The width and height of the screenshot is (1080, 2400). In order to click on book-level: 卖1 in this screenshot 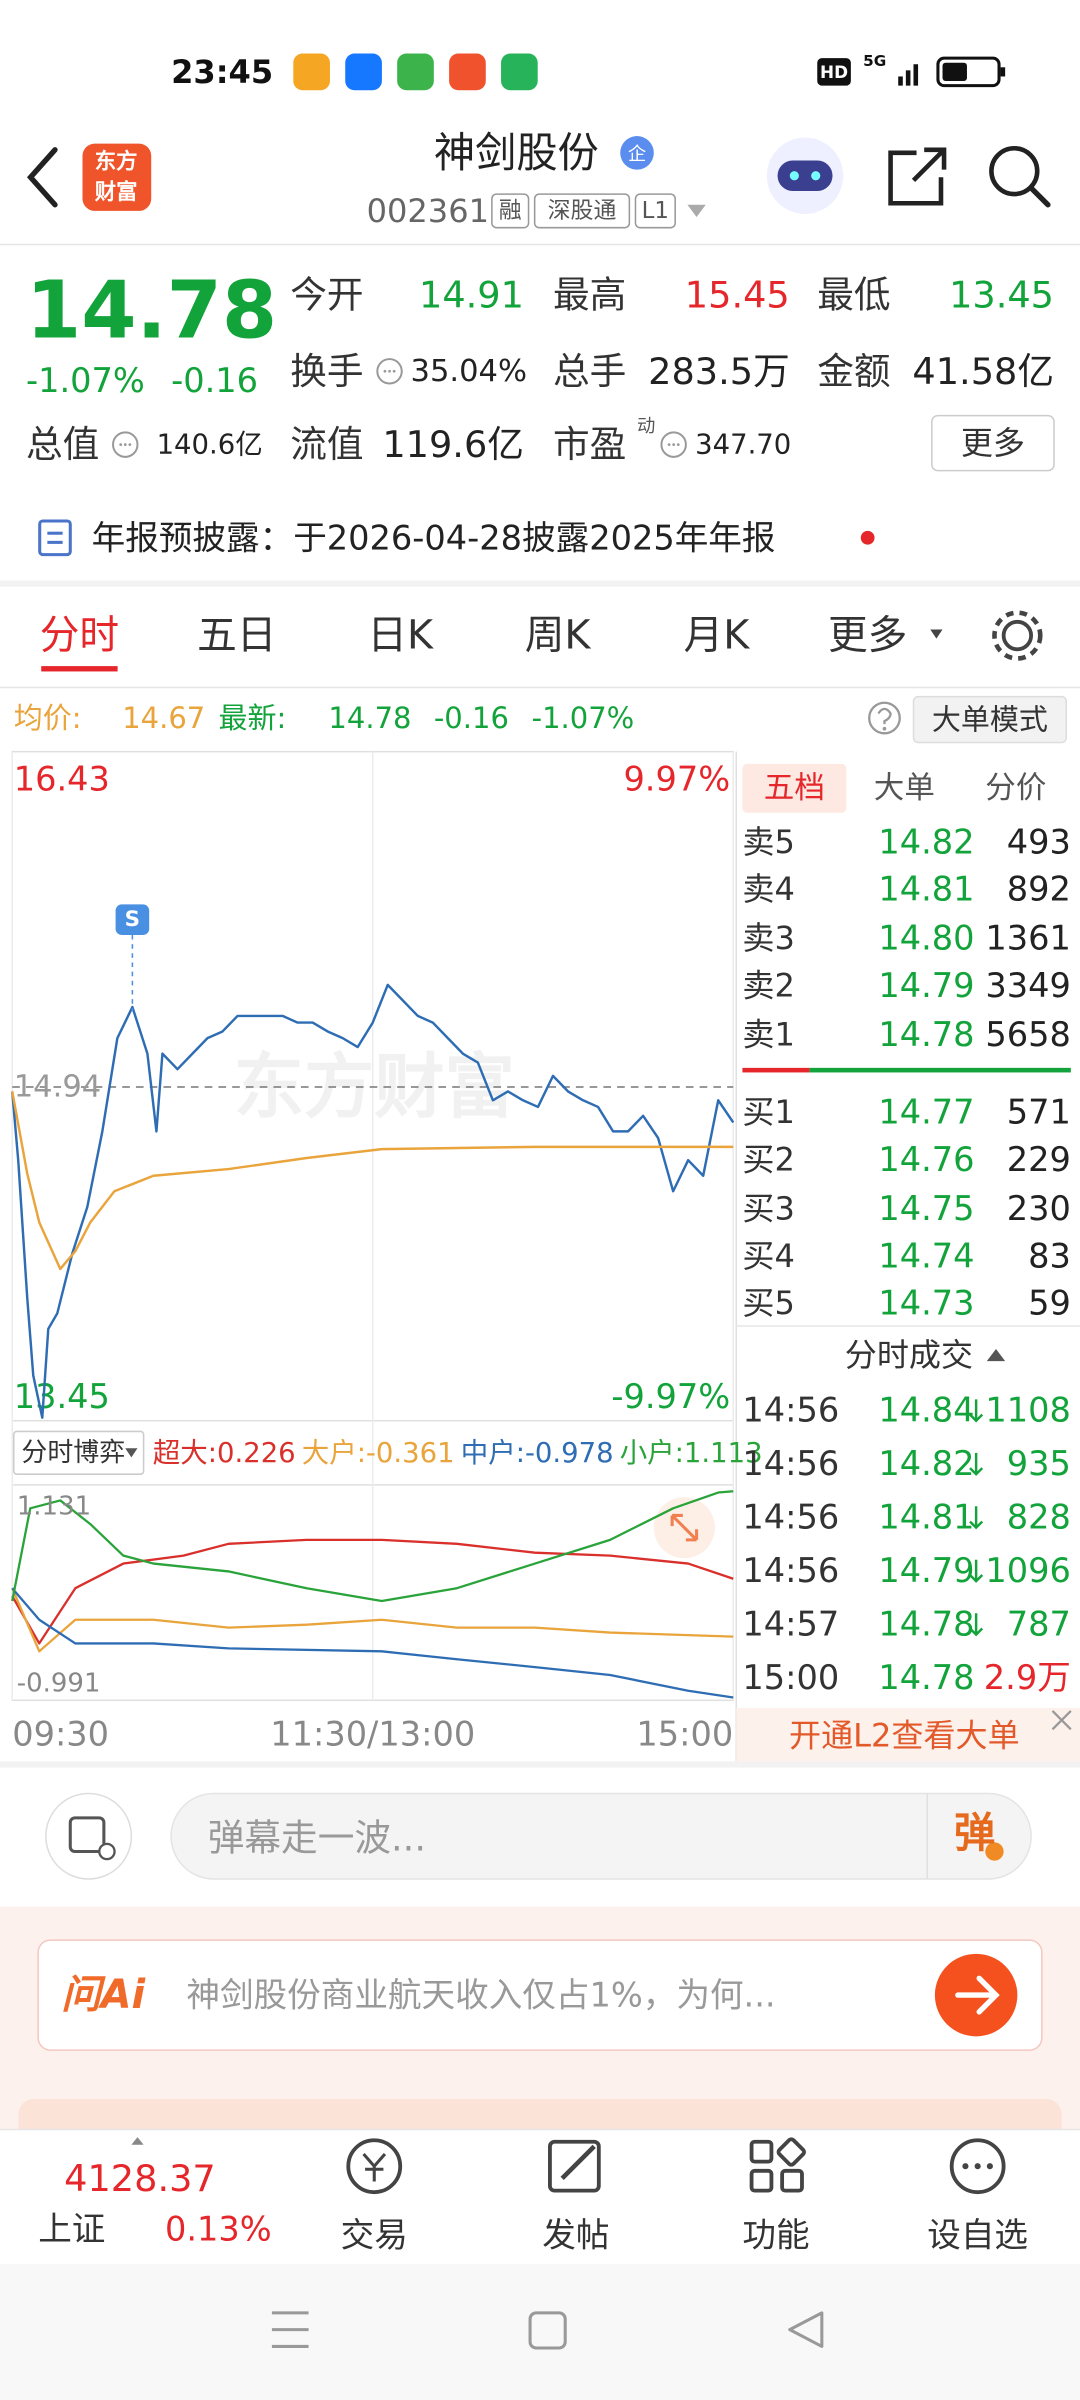, I will do `click(768, 1034)`.